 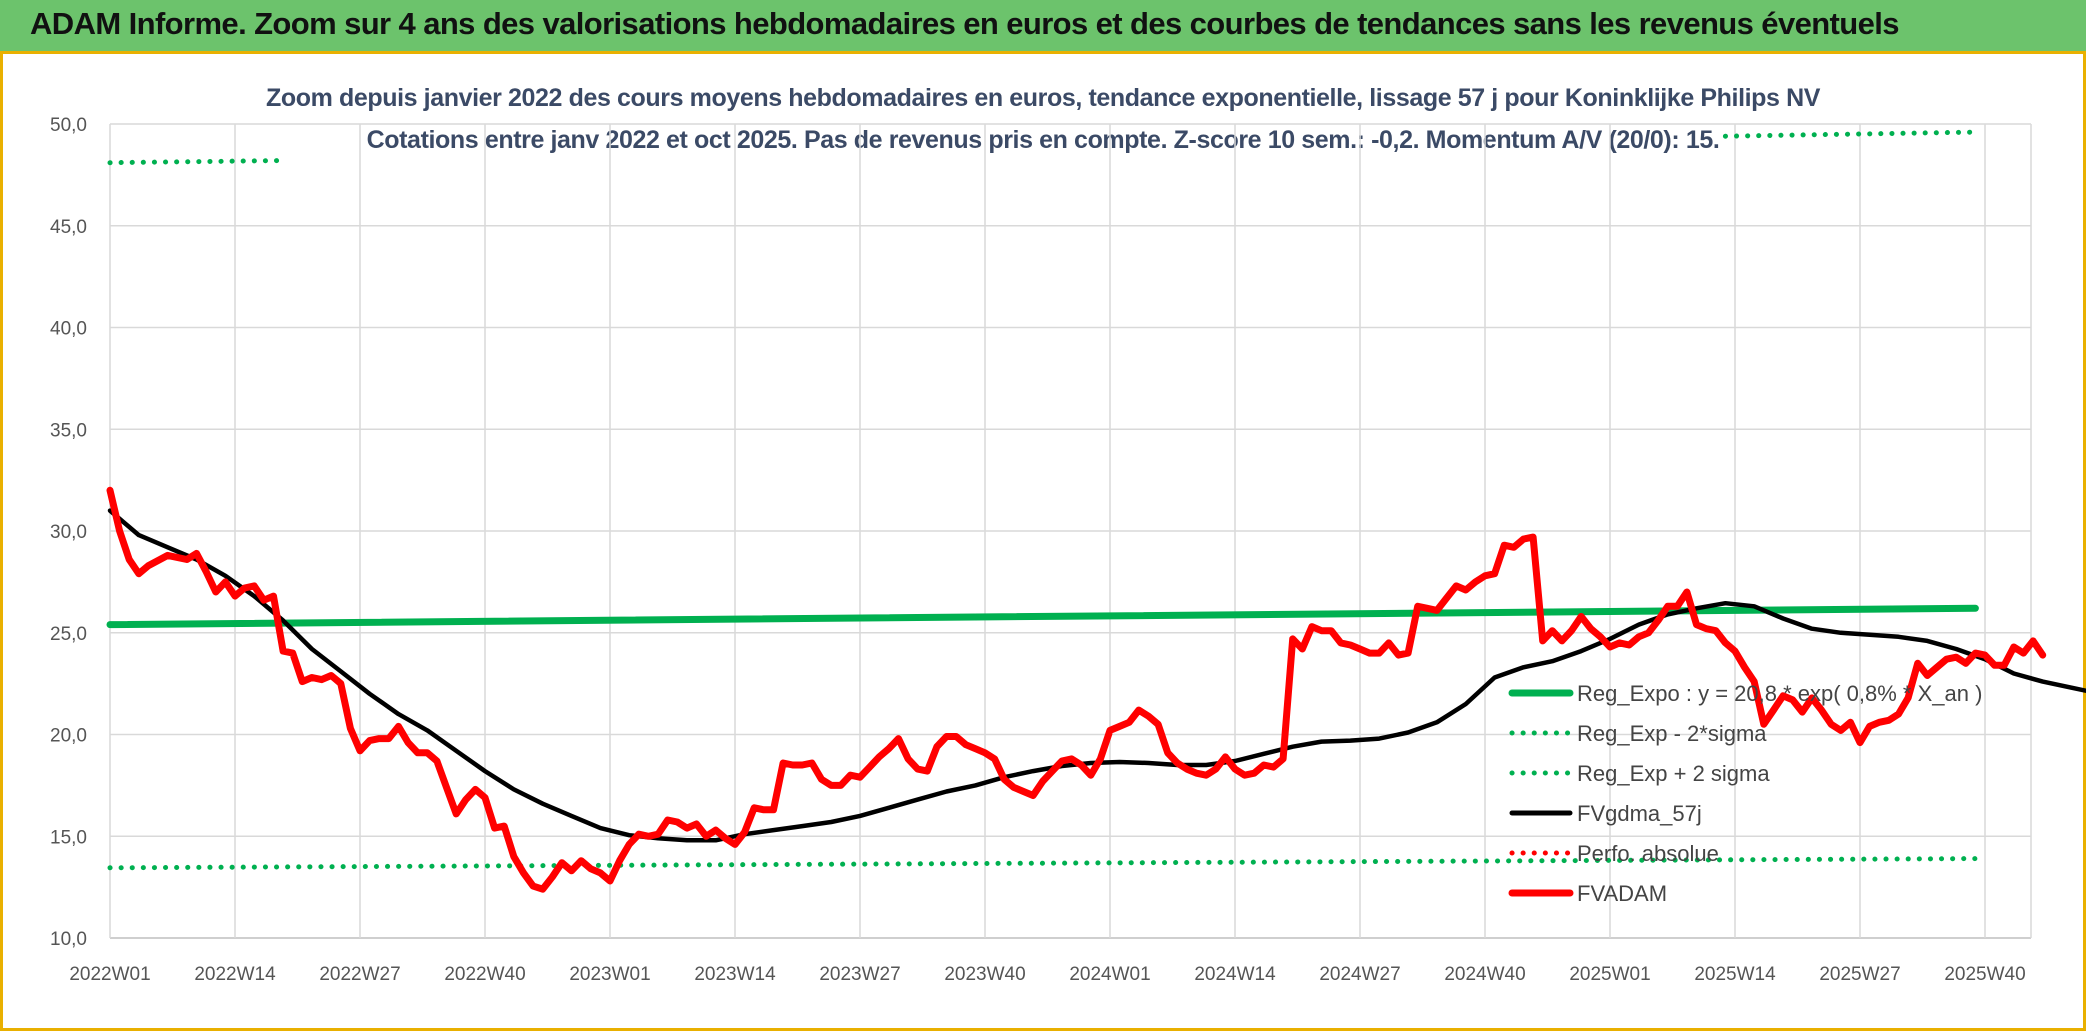 I want to click on x-tick-label: 2025W01, so click(x=1609, y=974).